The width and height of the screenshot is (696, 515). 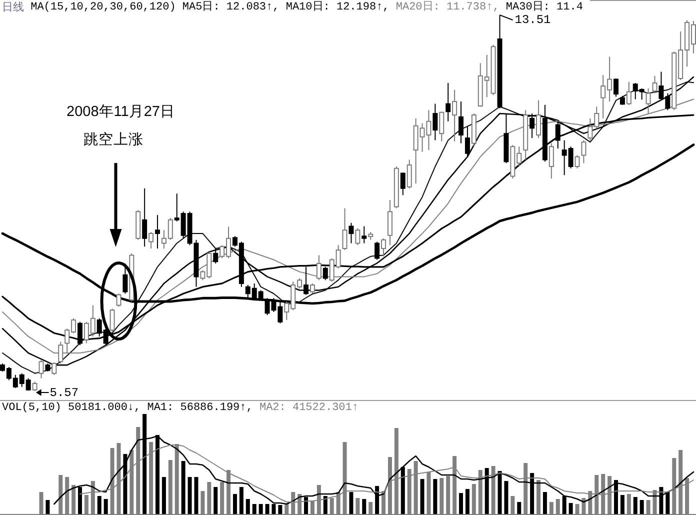 What do you see at coordinates (64, 393) in the screenshot?
I see `annotation: 5.57` at bounding box center [64, 393].